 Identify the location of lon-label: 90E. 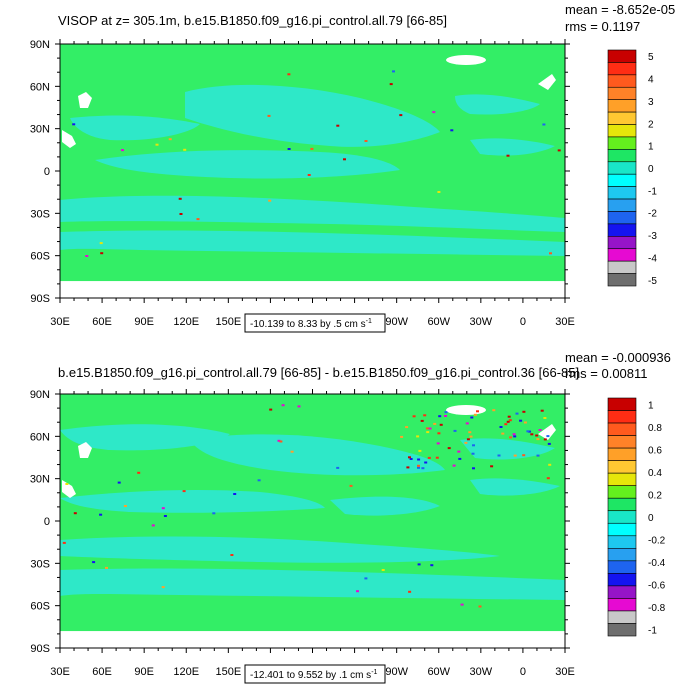
(144, 322).